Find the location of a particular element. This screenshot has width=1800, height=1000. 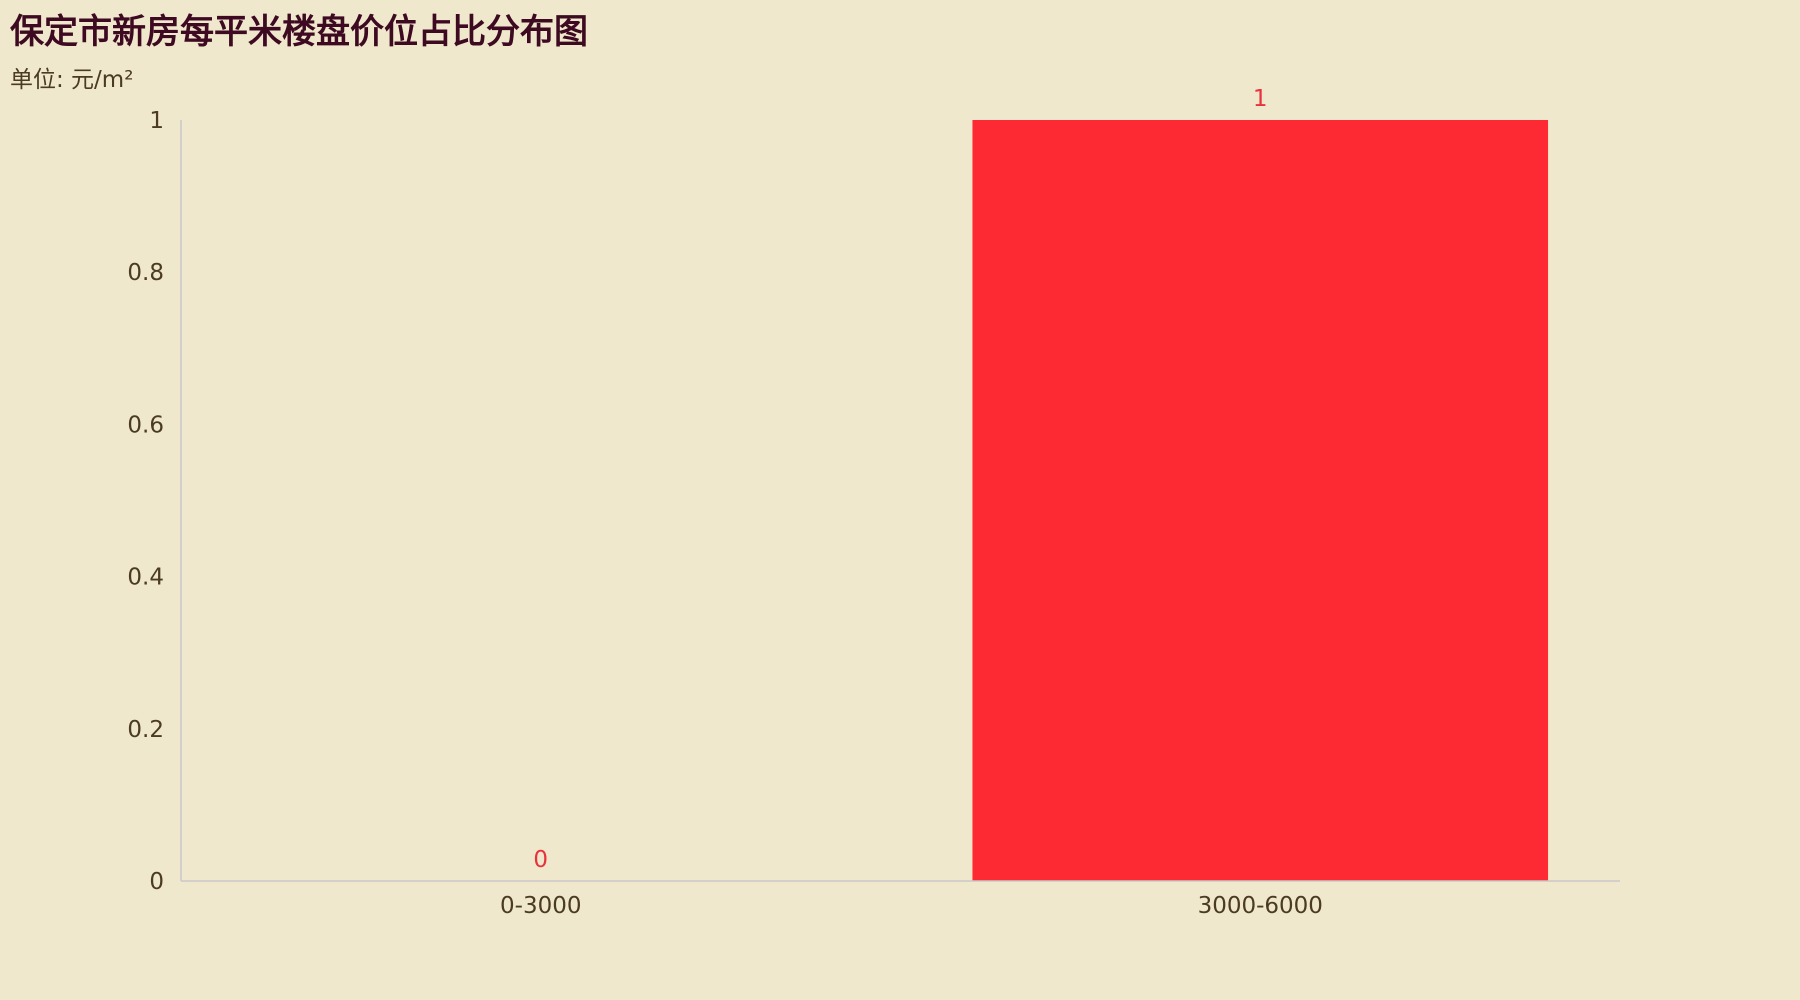

y-axis-ticks: 0 0.2 0.4 0.6 0.8 1 is located at coordinates (145, 501).